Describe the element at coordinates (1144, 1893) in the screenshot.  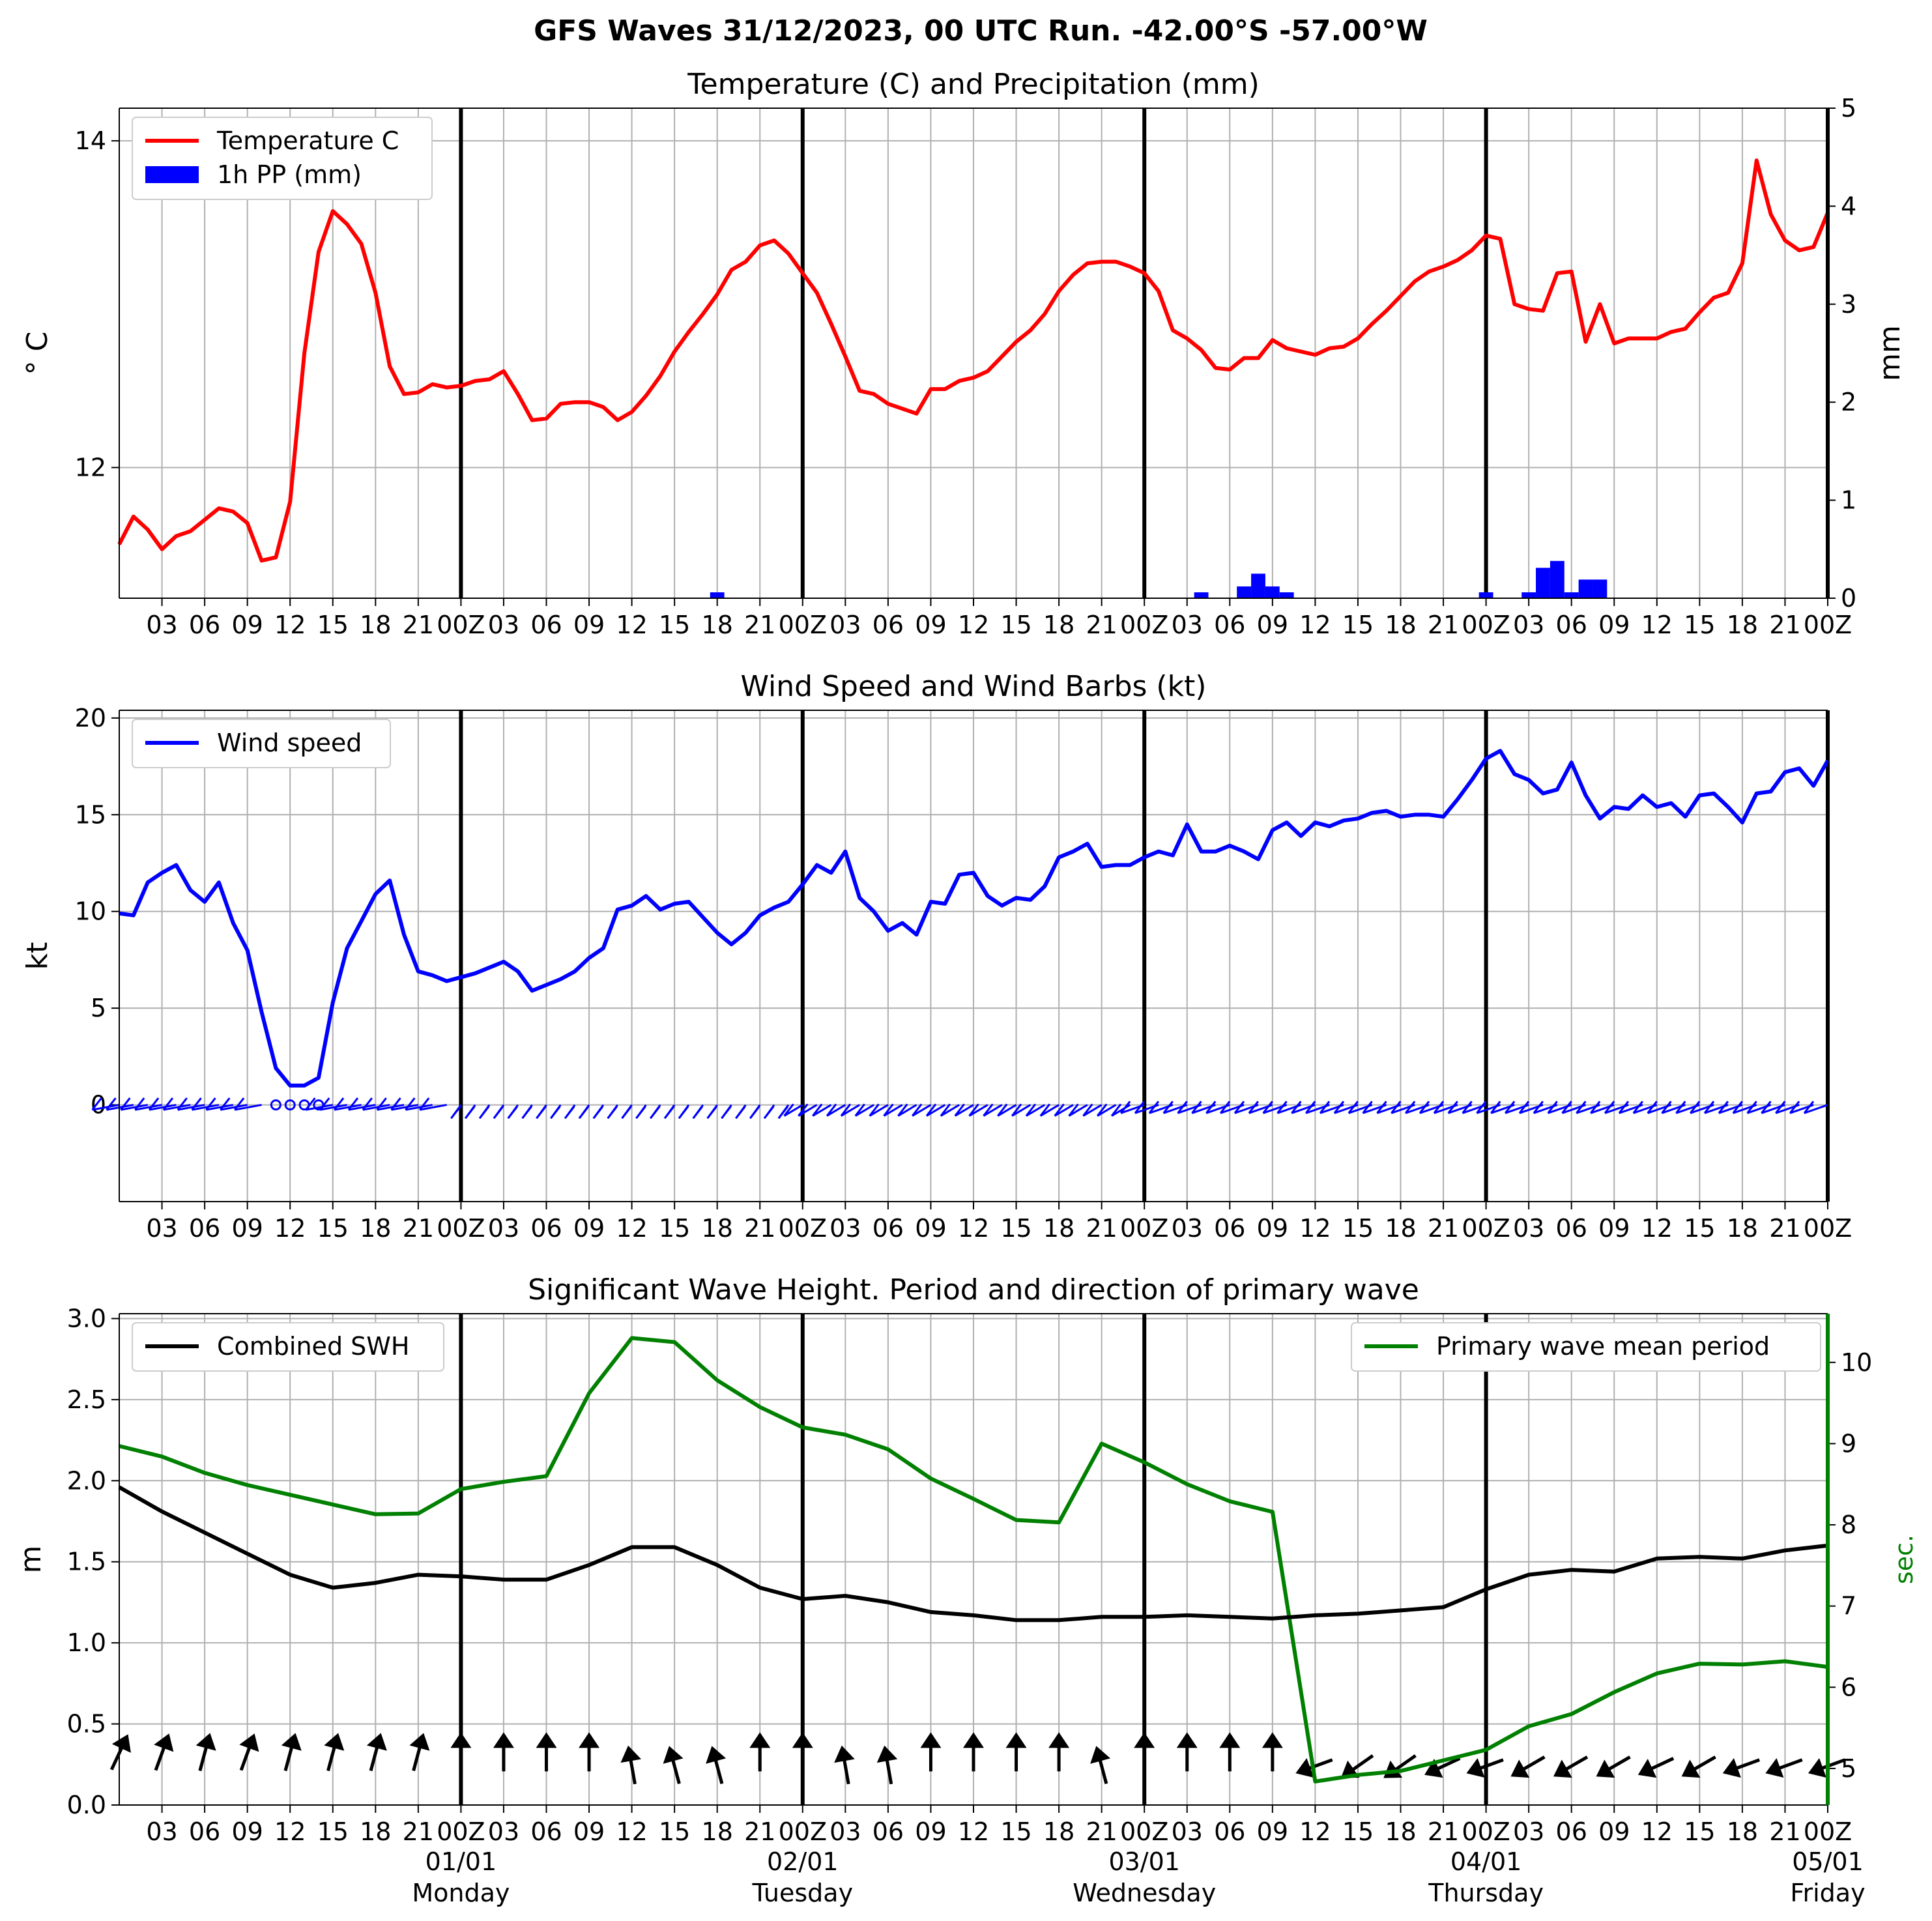
I see `day-label: Wednesday` at that location.